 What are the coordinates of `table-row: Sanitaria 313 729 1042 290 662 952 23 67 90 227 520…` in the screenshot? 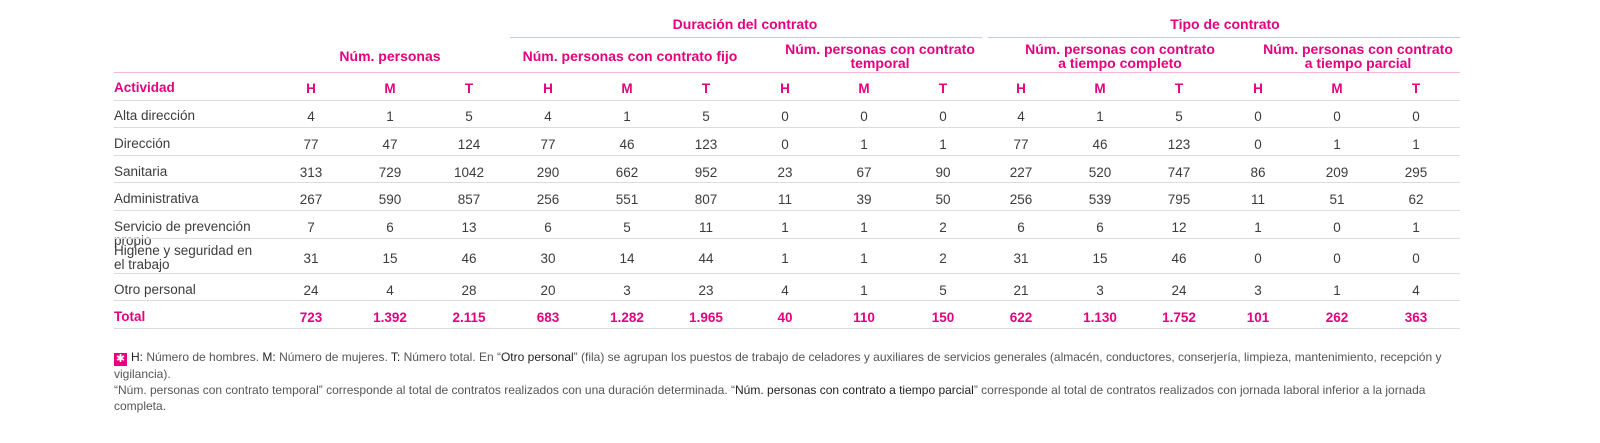 It's located at (787, 173).